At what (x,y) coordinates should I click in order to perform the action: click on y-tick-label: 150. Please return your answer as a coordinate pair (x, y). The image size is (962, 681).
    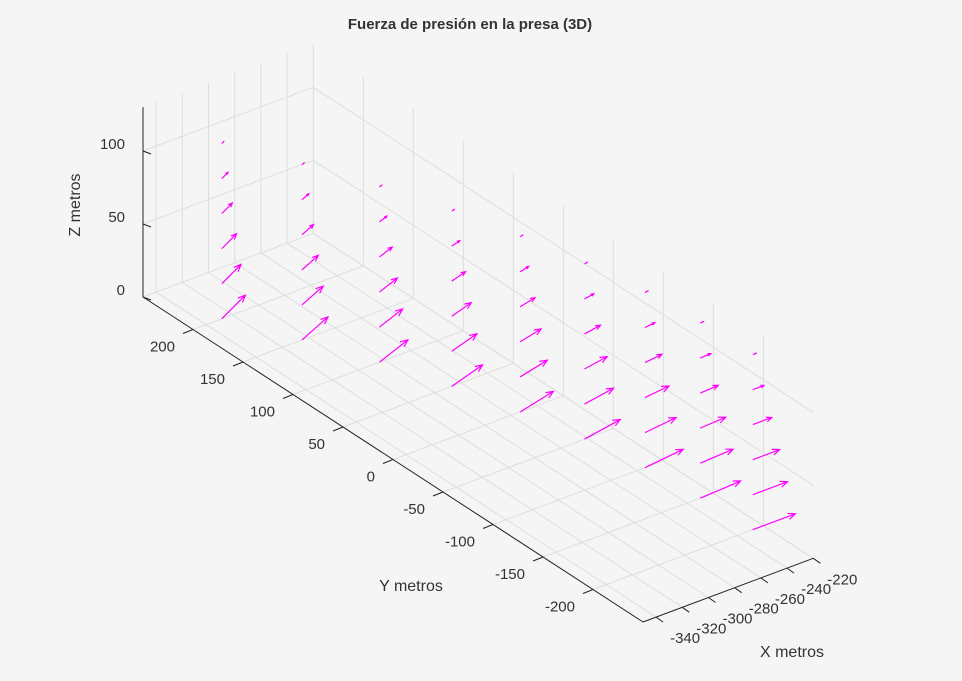
    Looking at the image, I should click on (212, 379).